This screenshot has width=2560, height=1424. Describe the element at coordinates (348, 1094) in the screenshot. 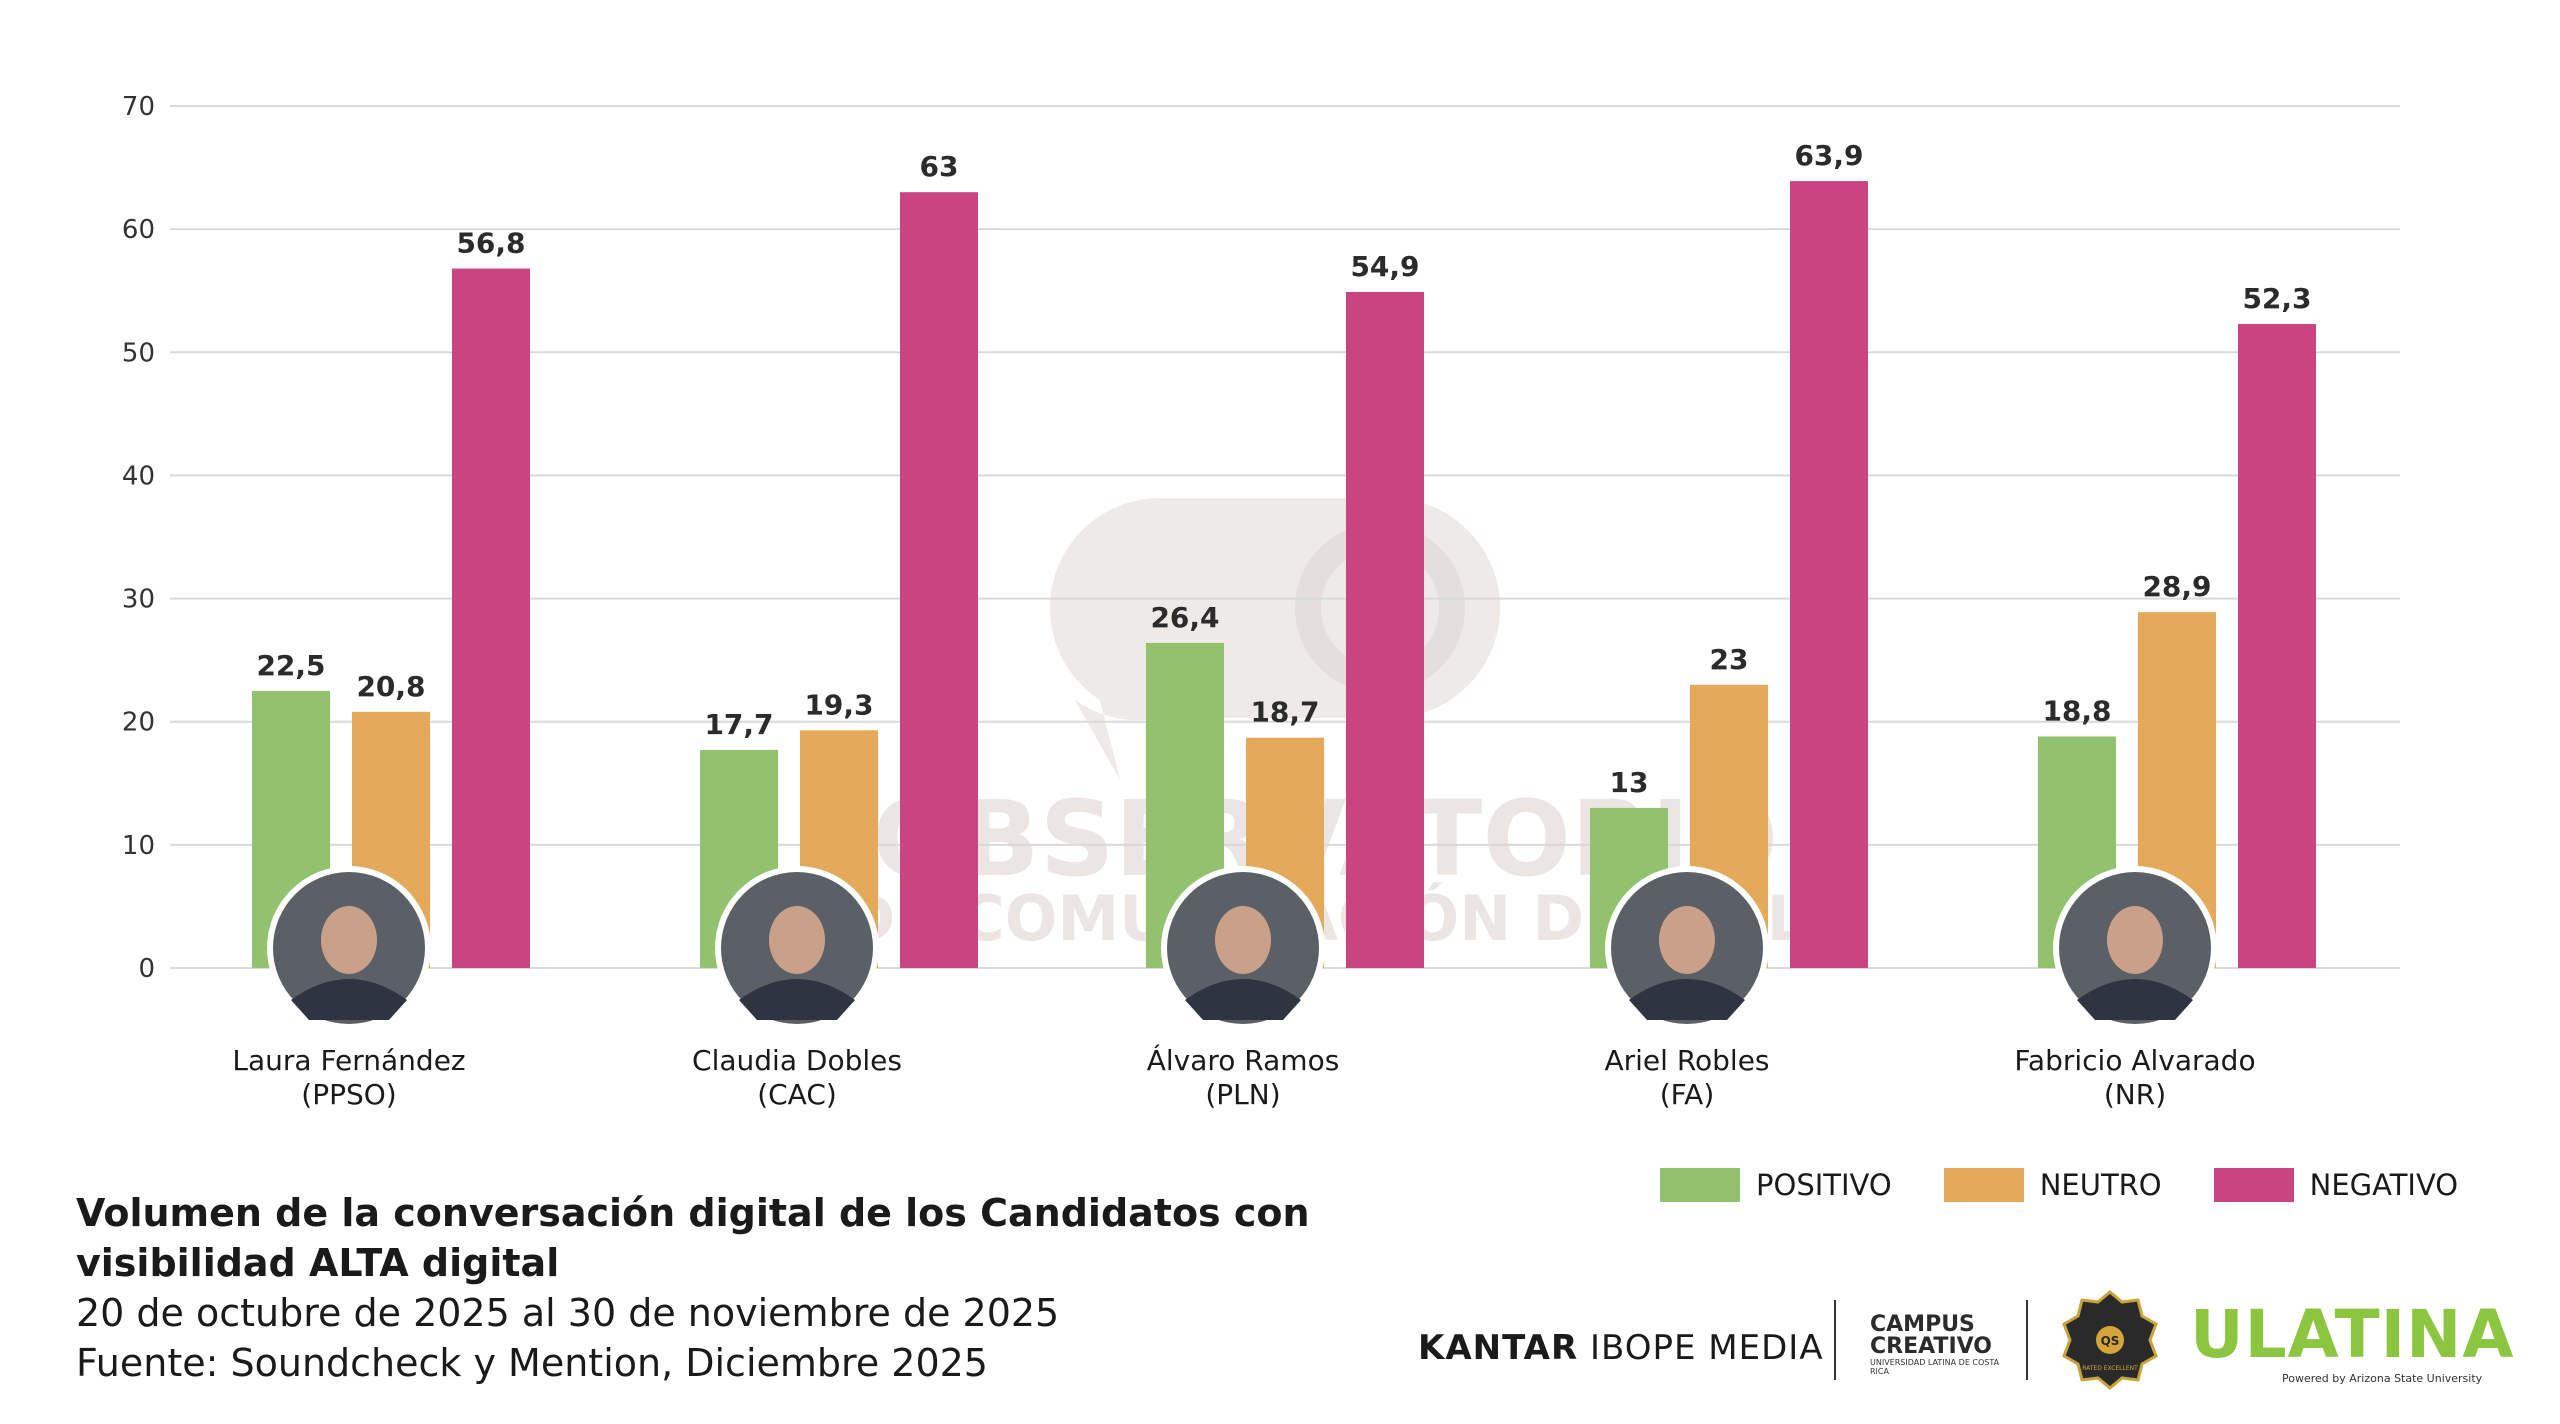

I see `category-party: (PPSO)` at that location.